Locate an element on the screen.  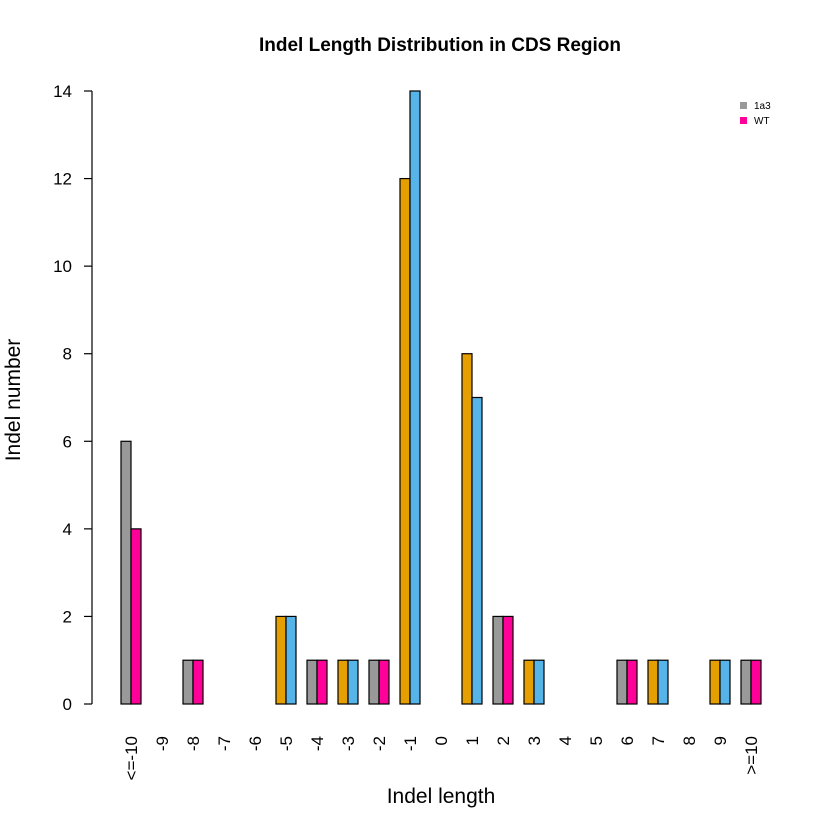
x-tick-label: 8 is located at coordinates (689, 740).